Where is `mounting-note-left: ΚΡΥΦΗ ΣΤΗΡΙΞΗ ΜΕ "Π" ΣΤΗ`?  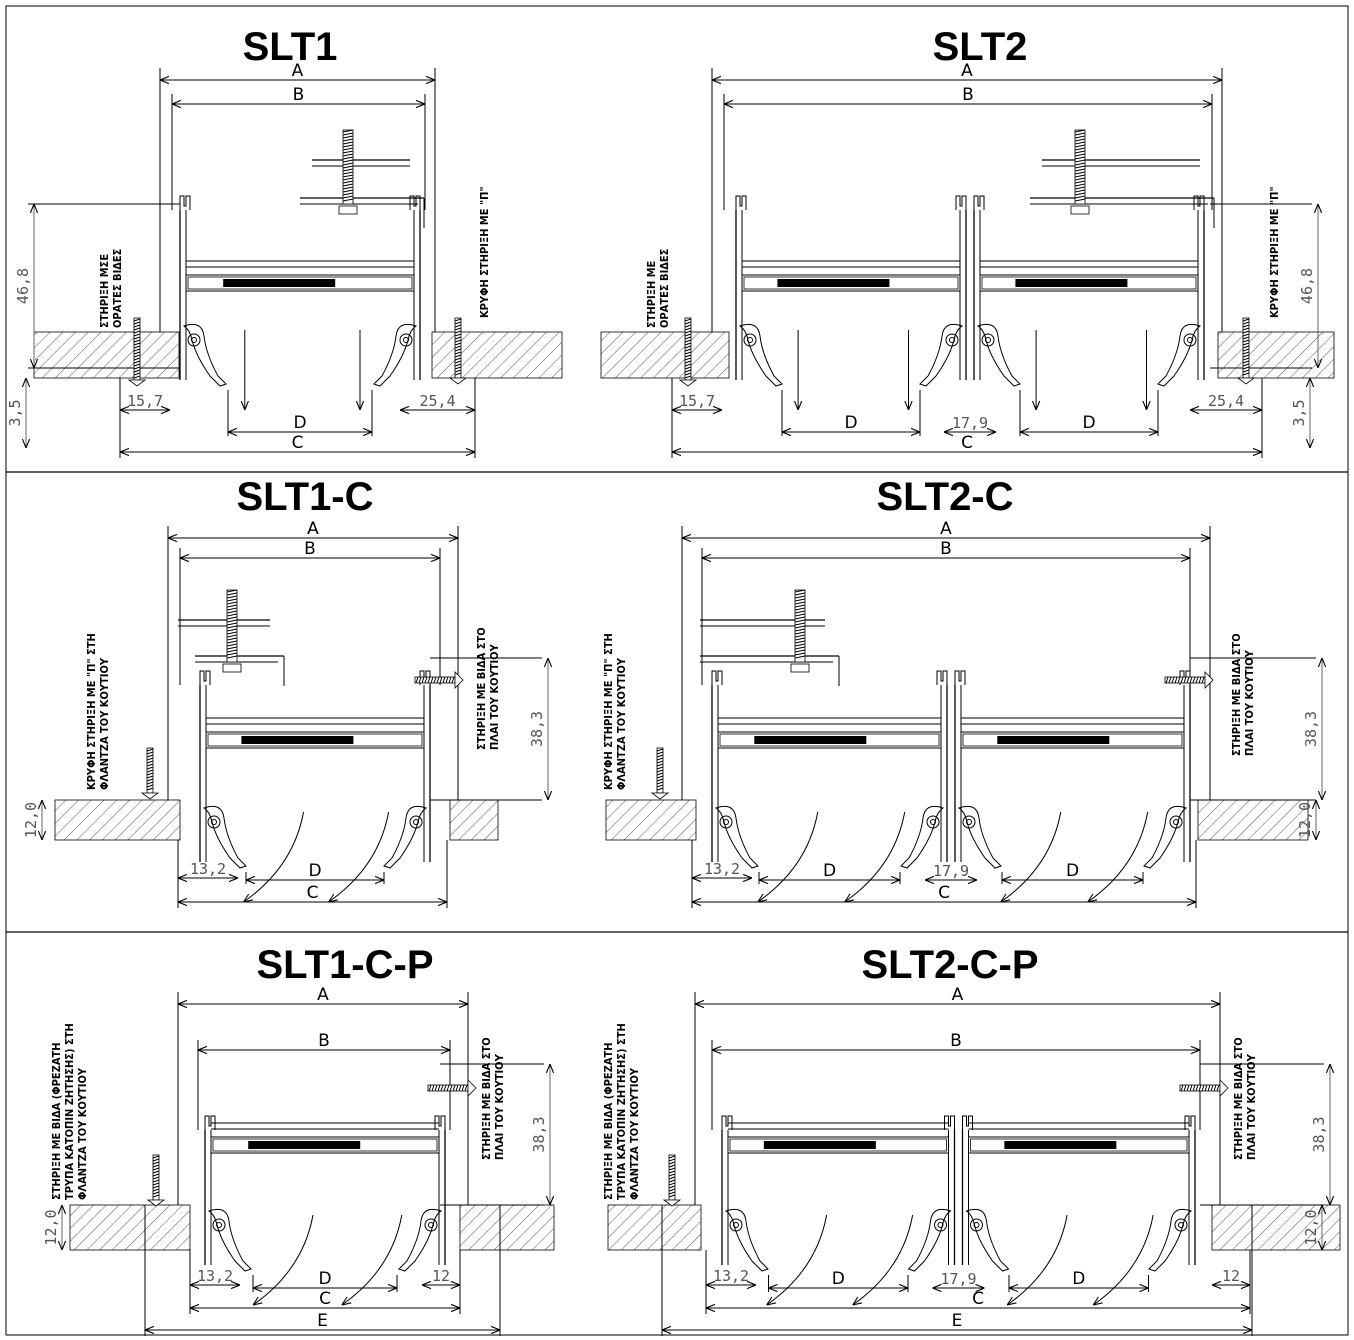
mounting-note-left: ΚΡΥΦΗ ΣΤΗΡΙΞΗ ΜΕ "Π" ΣΤΗ is located at coordinates (91, 711).